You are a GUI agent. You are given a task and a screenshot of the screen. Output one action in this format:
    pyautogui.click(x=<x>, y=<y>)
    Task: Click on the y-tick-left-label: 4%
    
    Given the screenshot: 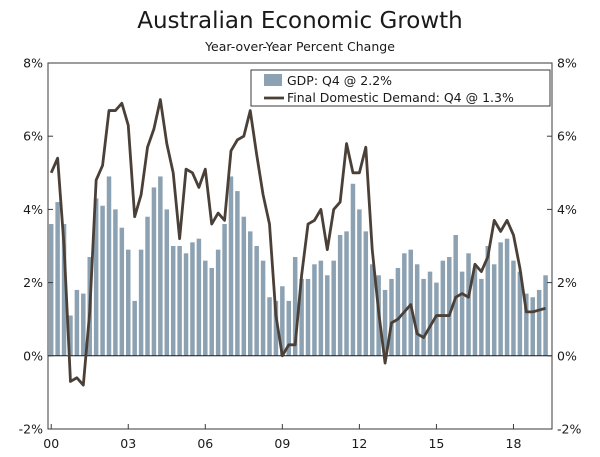 What is the action you would take?
    pyautogui.click(x=33, y=209)
    